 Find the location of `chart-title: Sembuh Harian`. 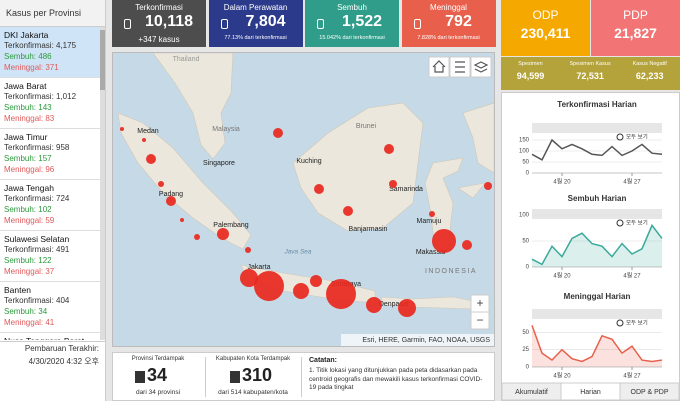

chart-title: Sembuh Harian is located at coordinates (597, 198).